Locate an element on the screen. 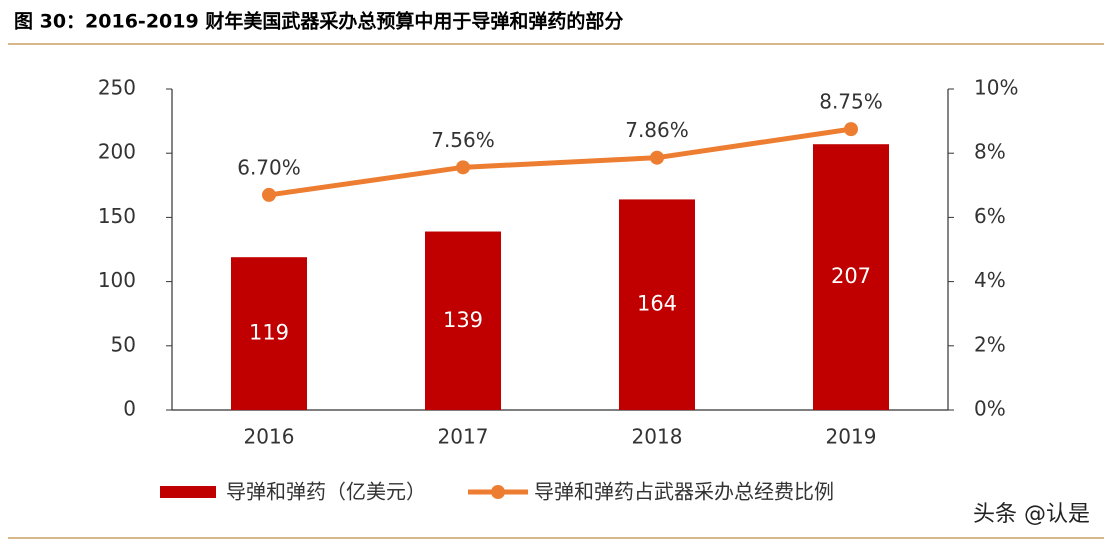  y2-tick-label: 0% is located at coordinates (990, 409).